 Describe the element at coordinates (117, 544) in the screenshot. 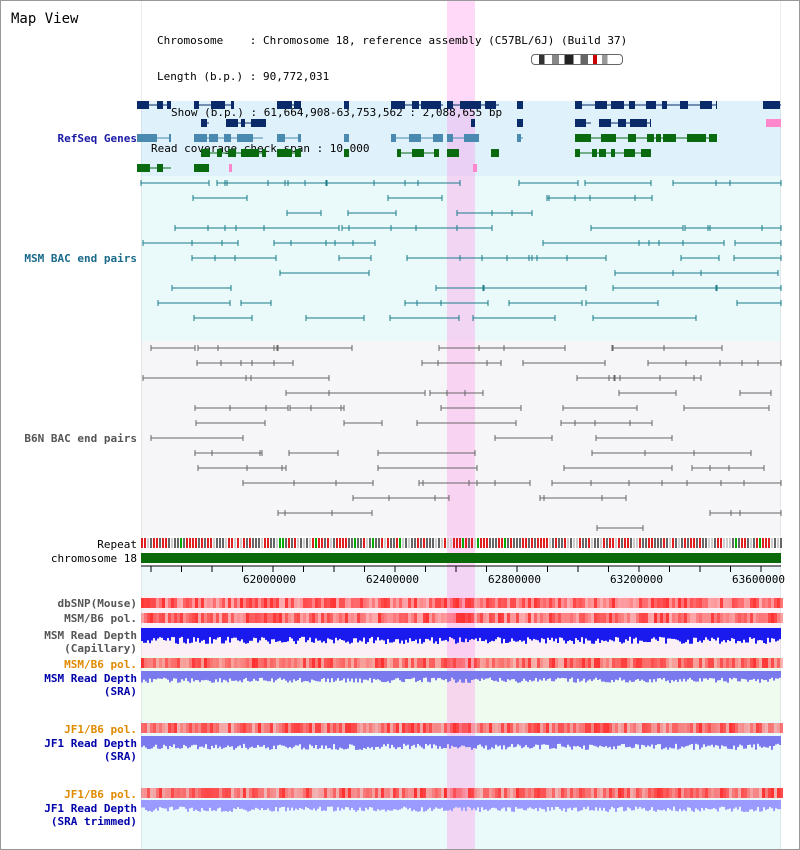

I see `label-repeat: Repeat` at that location.